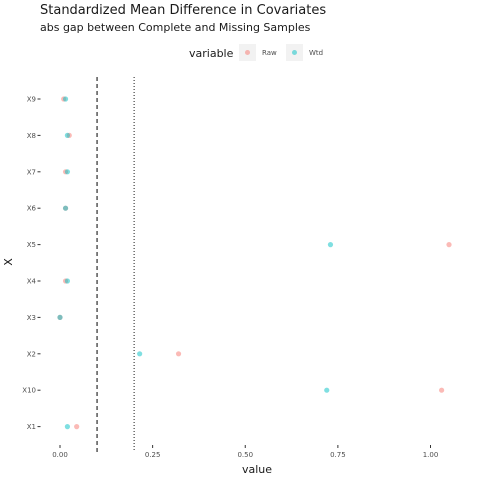 The height and width of the screenshot is (480, 480). Describe the element at coordinates (60, 317) in the screenshot. I see `point-wtd-x3` at that location.